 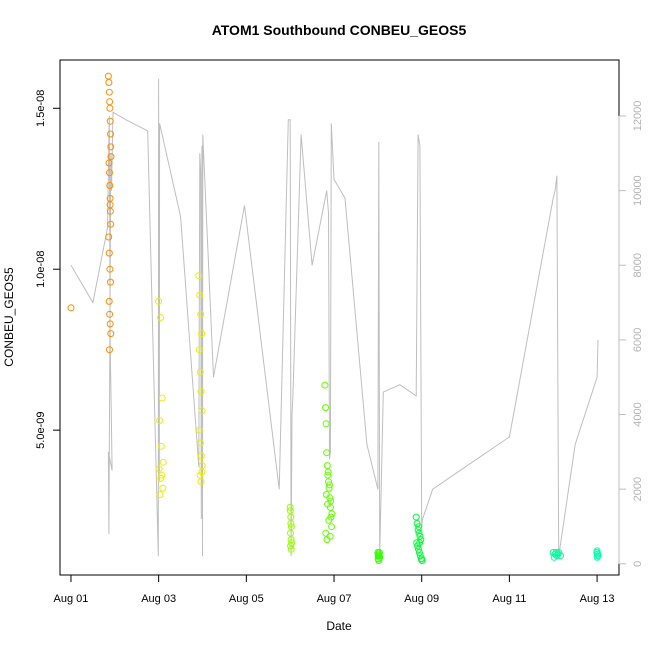 What do you see at coordinates (71, 599) in the screenshot?
I see `x-tick-label: Aug 01` at bounding box center [71, 599].